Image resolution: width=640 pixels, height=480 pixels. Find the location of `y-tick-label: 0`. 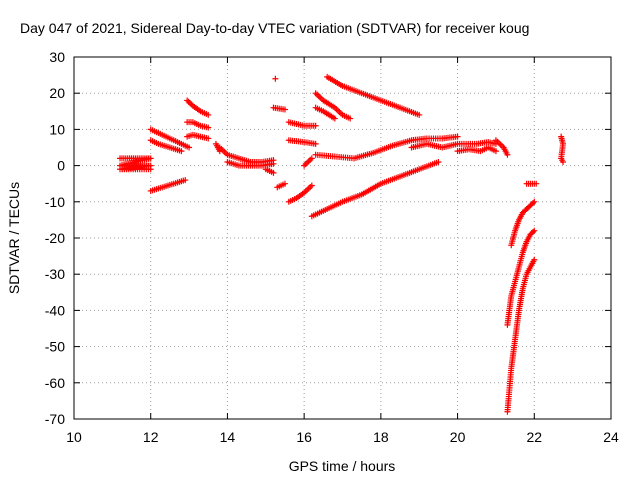

y-tick-label: 0 is located at coordinates (61, 166).